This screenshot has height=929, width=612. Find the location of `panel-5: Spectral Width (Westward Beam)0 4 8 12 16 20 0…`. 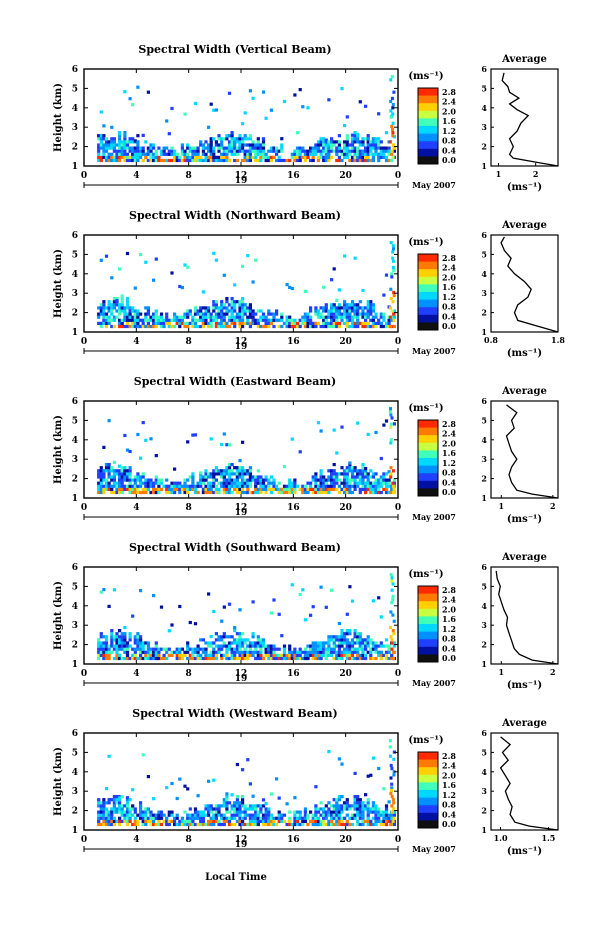

panel-5: Spectral Width (Westward Beam)0 4 8 12 16 20 0… is located at coordinates (306, 782).